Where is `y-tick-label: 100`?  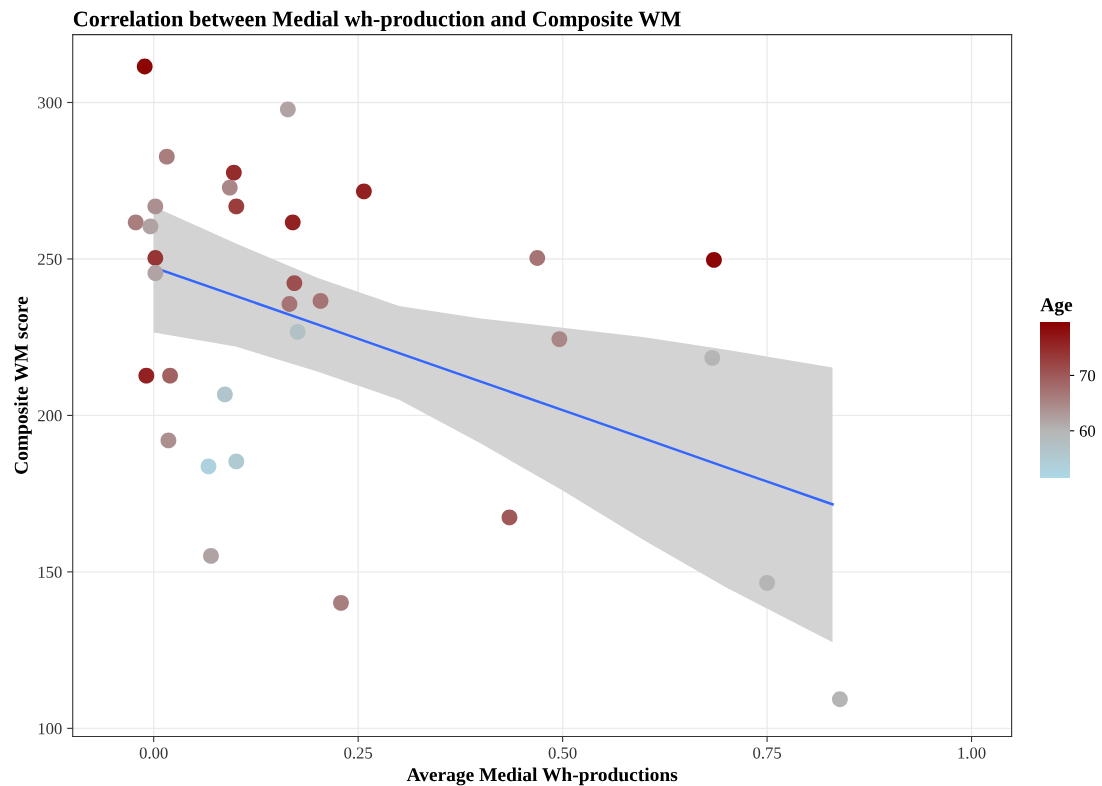 y-tick-label: 100 is located at coordinates (50, 729).